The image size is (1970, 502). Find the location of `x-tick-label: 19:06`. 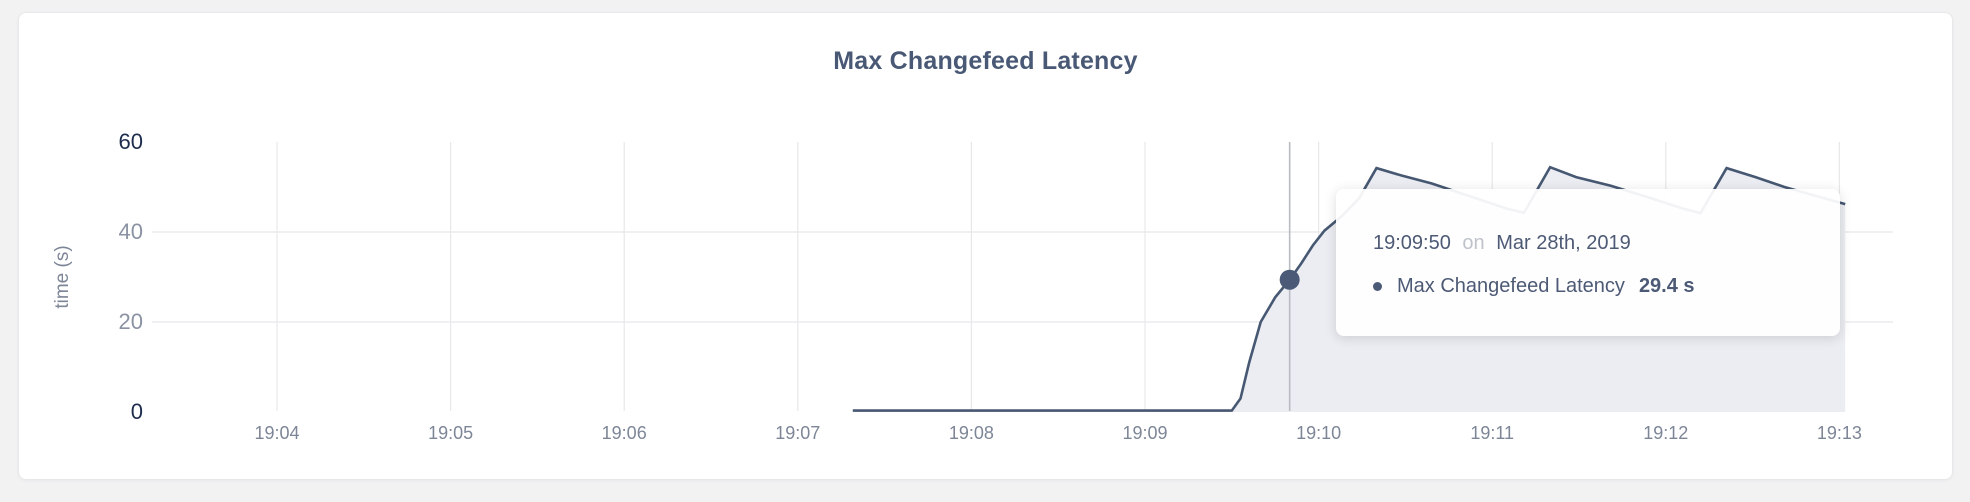

x-tick-label: 19:06 is located at coordinates (624, 433).